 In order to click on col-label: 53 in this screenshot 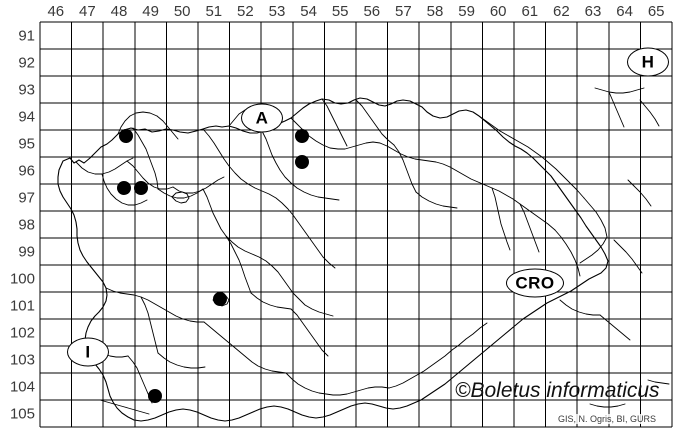, I will do `click(277, 11)`.